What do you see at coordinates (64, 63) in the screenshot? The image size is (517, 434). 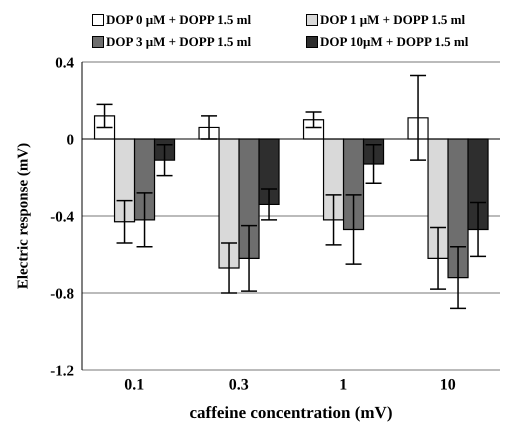 I see `y-tick-label: 0.4` at bounding box center [64, 63].